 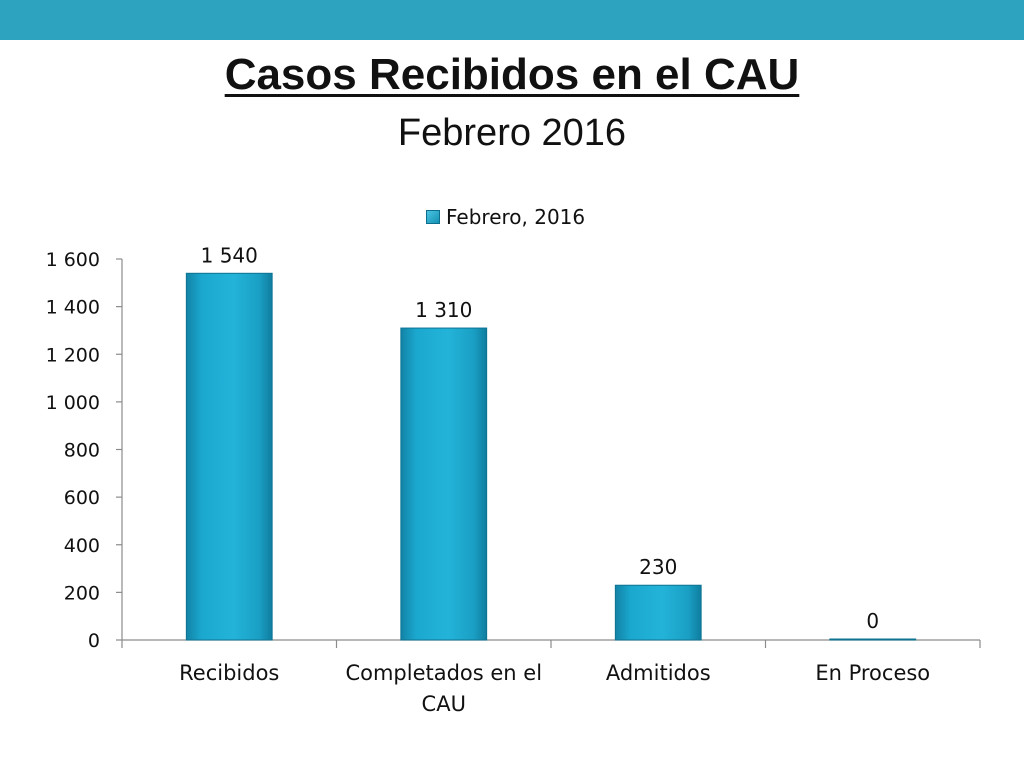 I want to click on legend: Febrero, 2016, so click(x=505, y=217).